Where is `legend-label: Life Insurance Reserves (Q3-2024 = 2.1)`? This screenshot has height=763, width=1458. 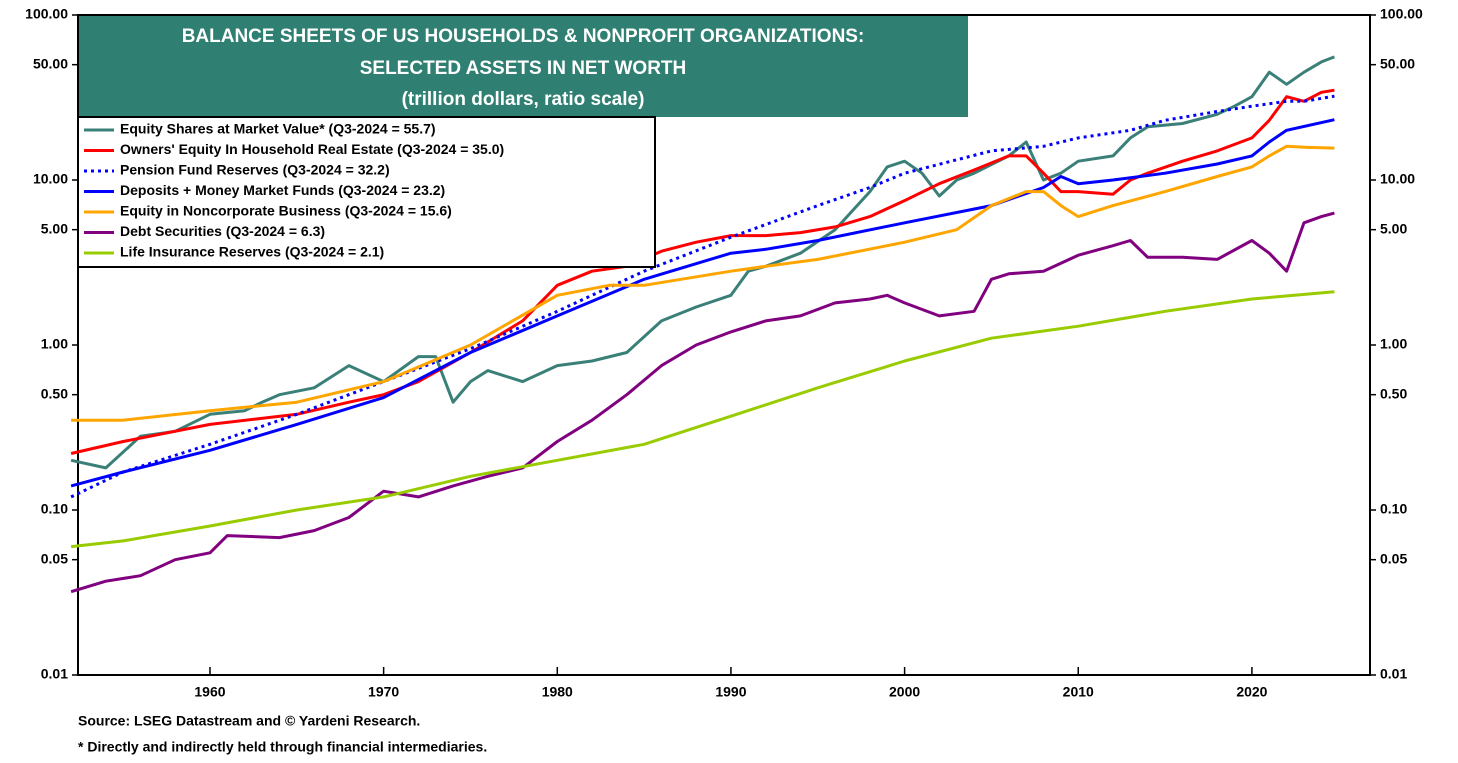
legend-label: Life Insurance Reserves (Q3-2024 = 2.1) is located at coordinates (252, 252).